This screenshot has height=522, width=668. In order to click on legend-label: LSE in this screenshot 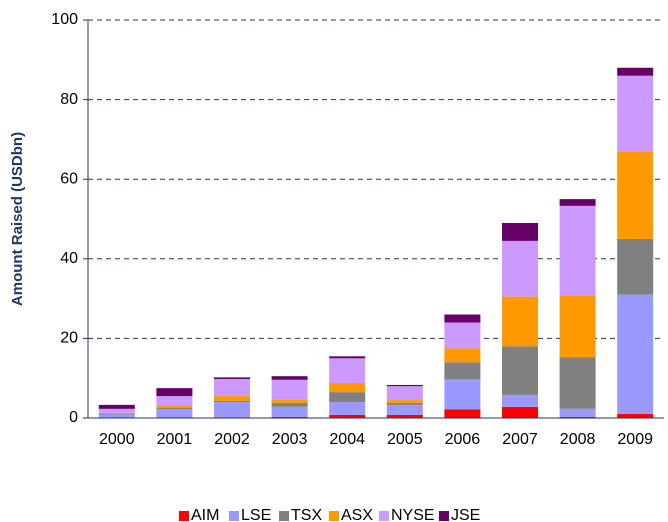, I will do `click(256, 514)`.